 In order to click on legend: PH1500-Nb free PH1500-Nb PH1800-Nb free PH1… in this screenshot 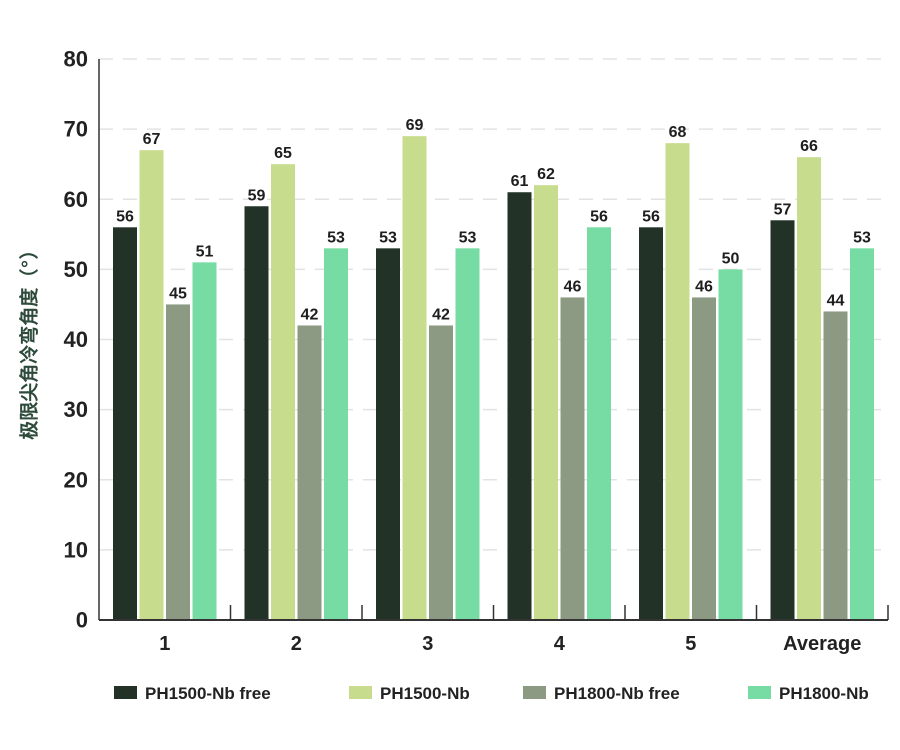, I will do `click(491, 693)`.